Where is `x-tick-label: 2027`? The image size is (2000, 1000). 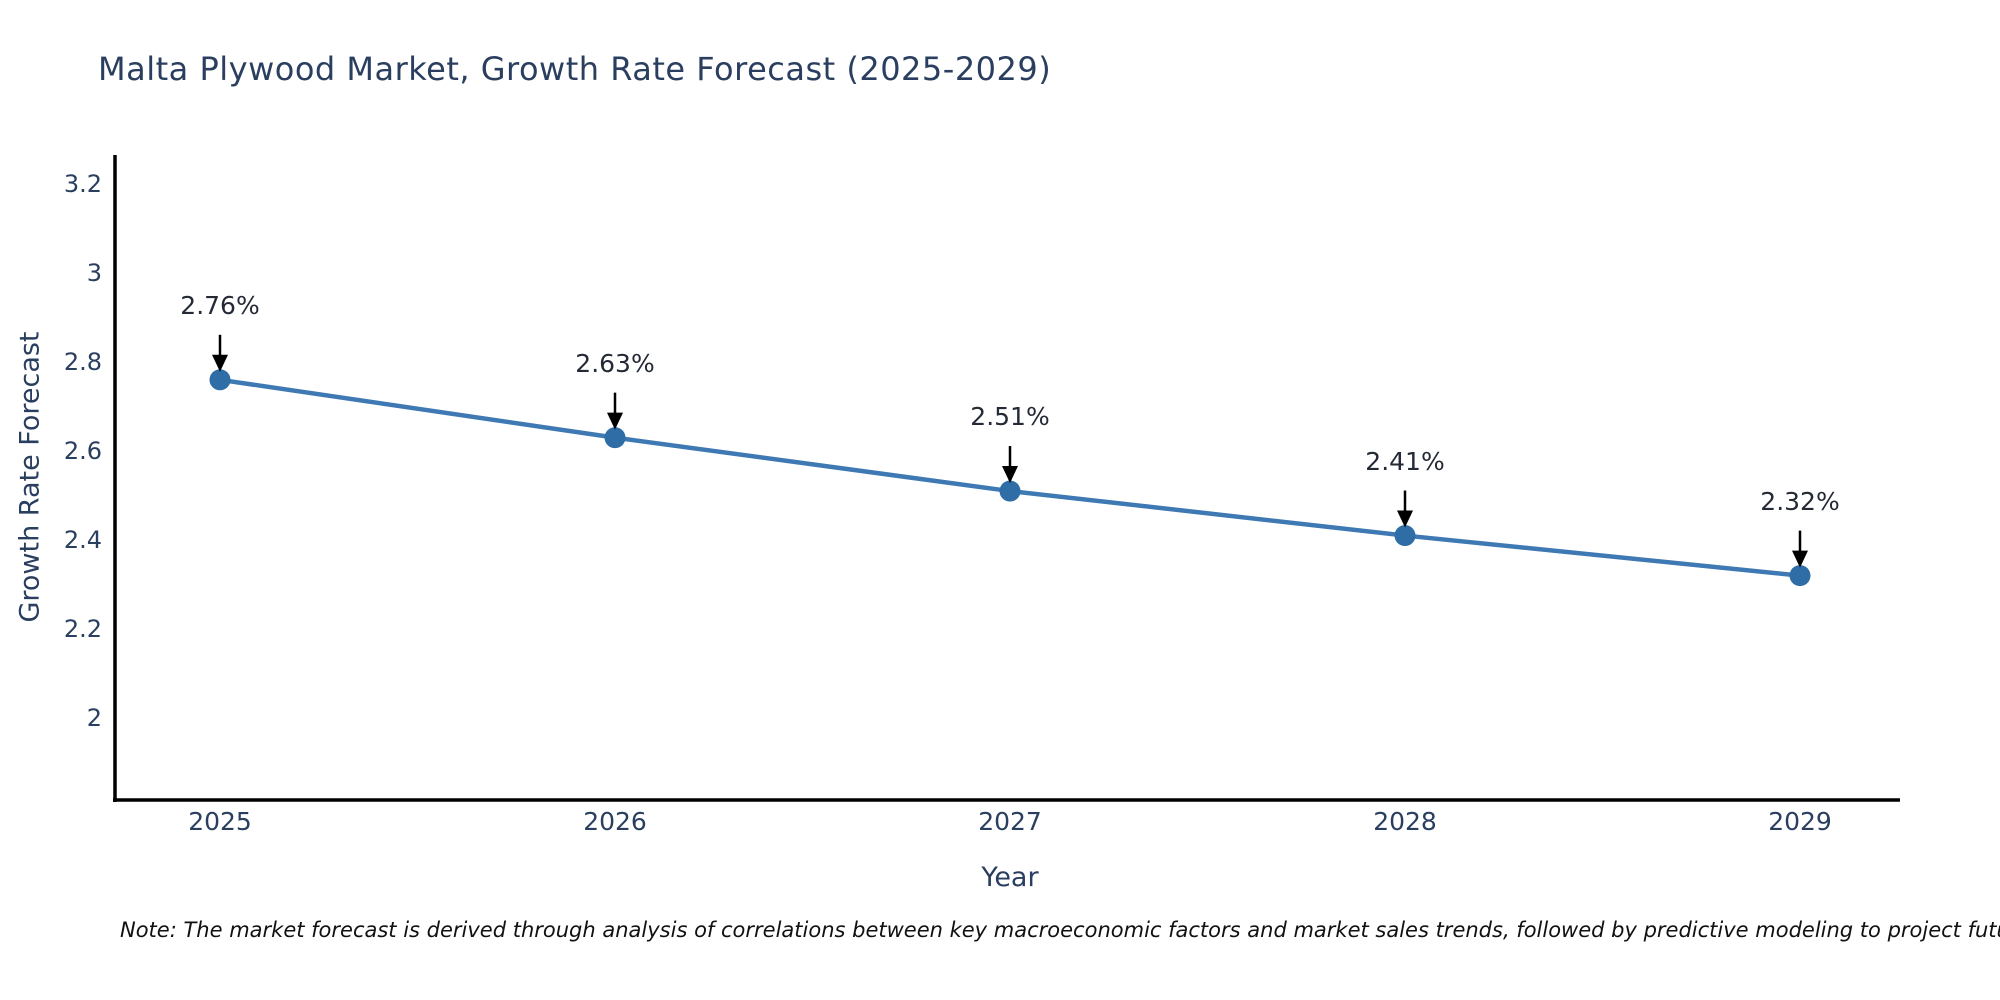
x-tick-label: 2027 is located at coordinates (1010, 821).